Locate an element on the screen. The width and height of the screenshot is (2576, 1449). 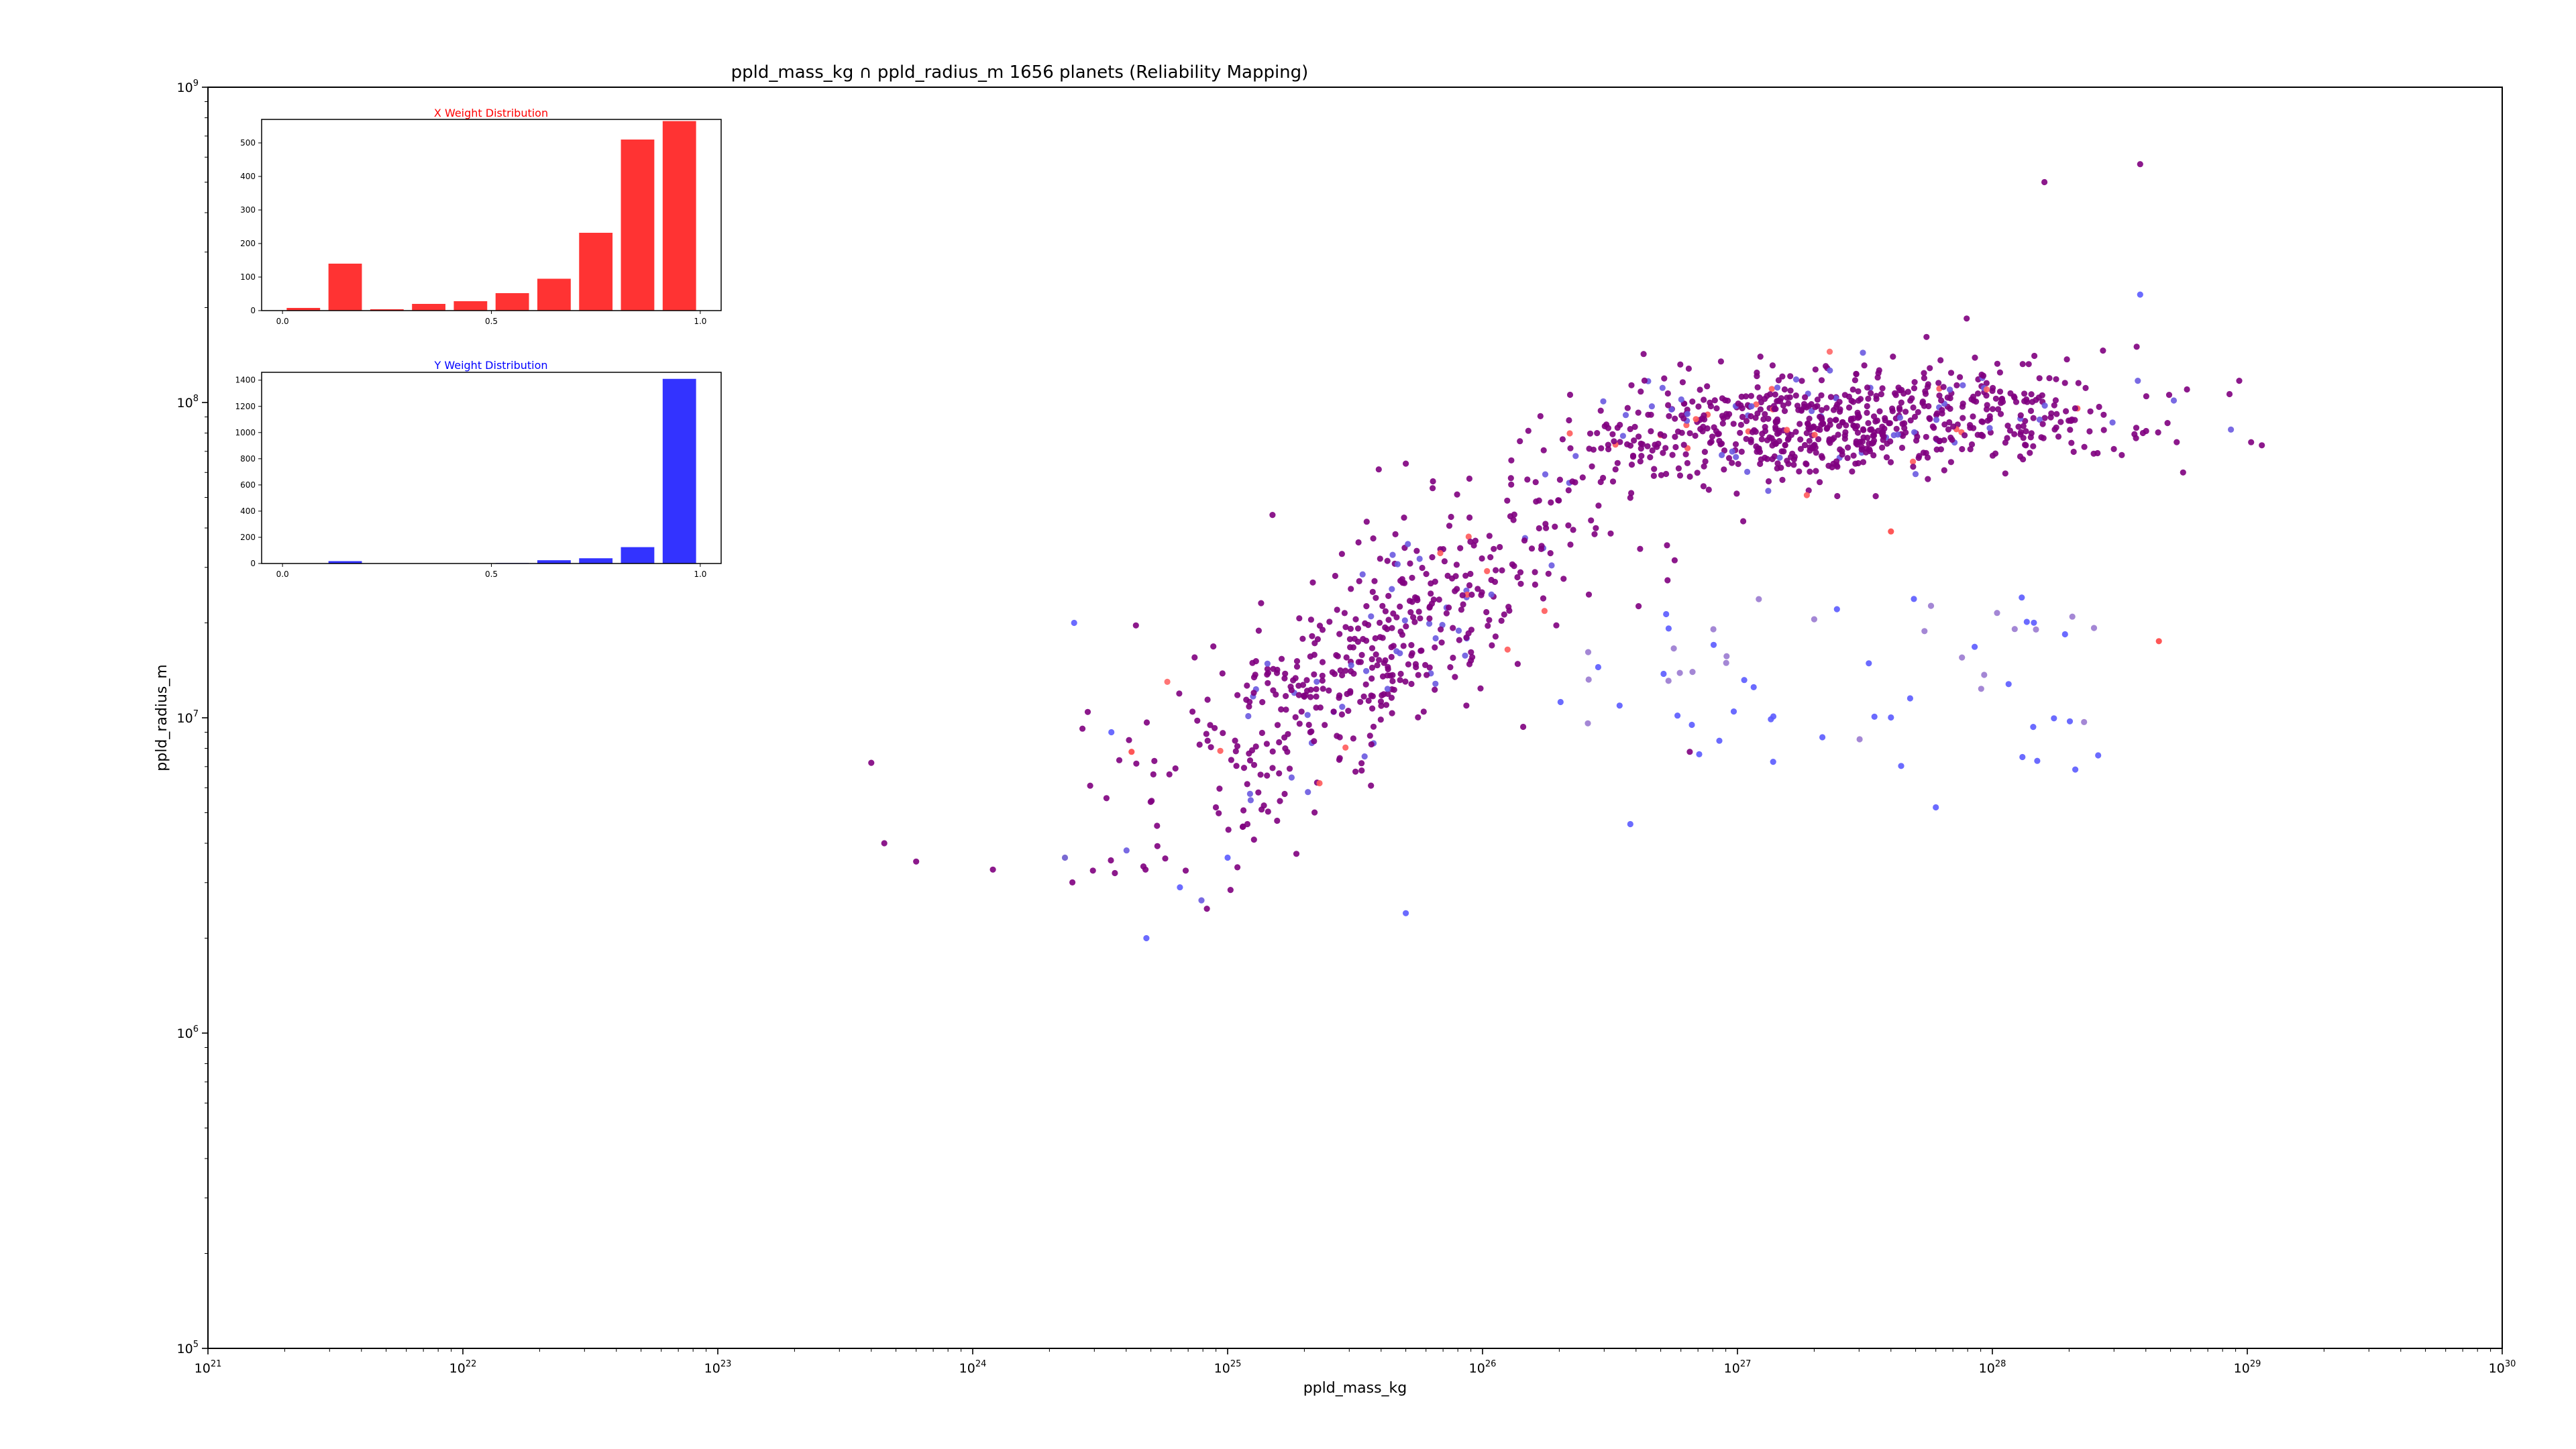
inset-y-tick-label: 200 is located at coordinates (248, 243).